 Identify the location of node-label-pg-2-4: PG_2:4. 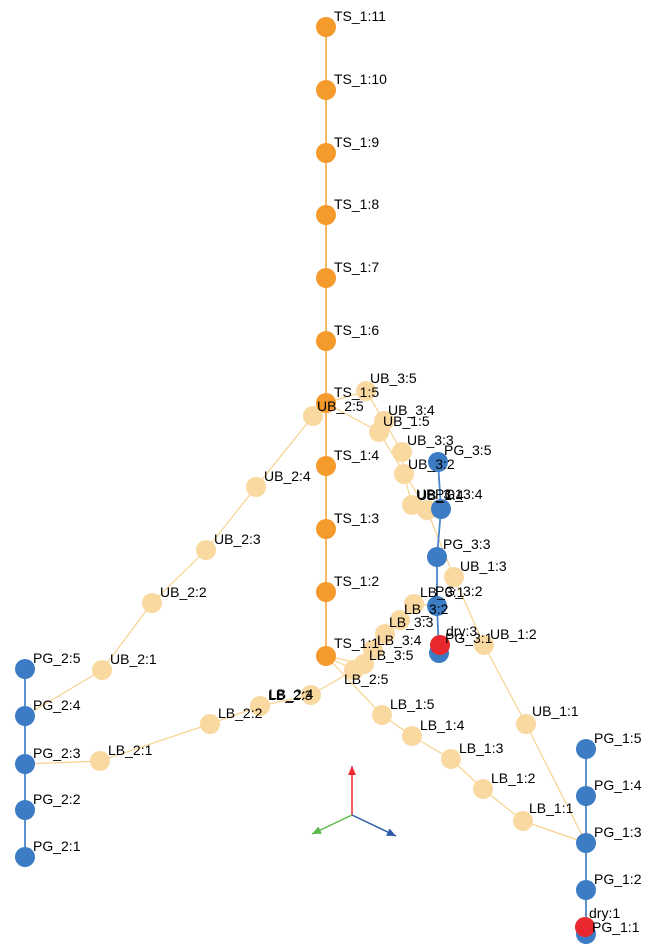
(57, 705).